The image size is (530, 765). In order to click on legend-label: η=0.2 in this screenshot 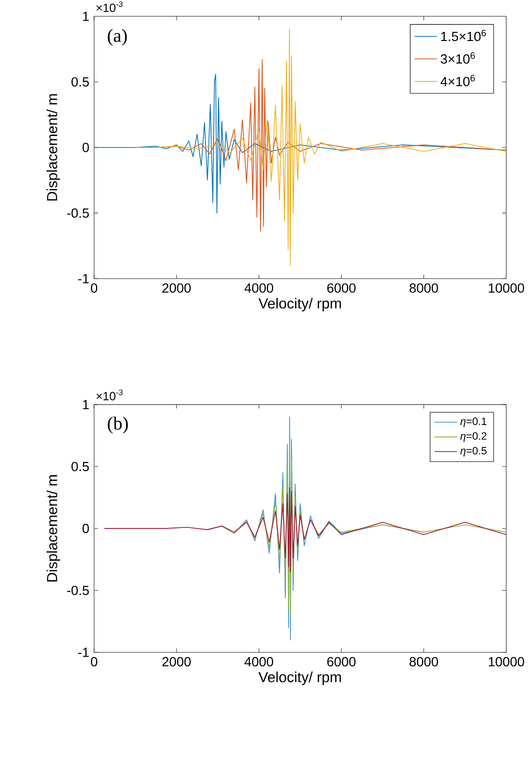, I will do `click(473, 437)`.